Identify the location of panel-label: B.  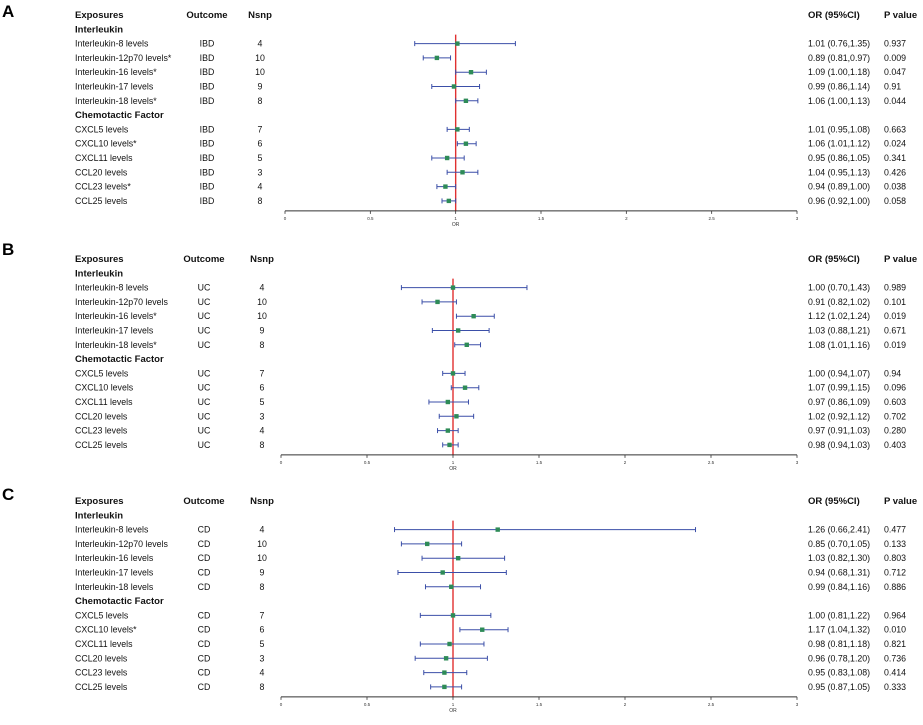
(8, 249).